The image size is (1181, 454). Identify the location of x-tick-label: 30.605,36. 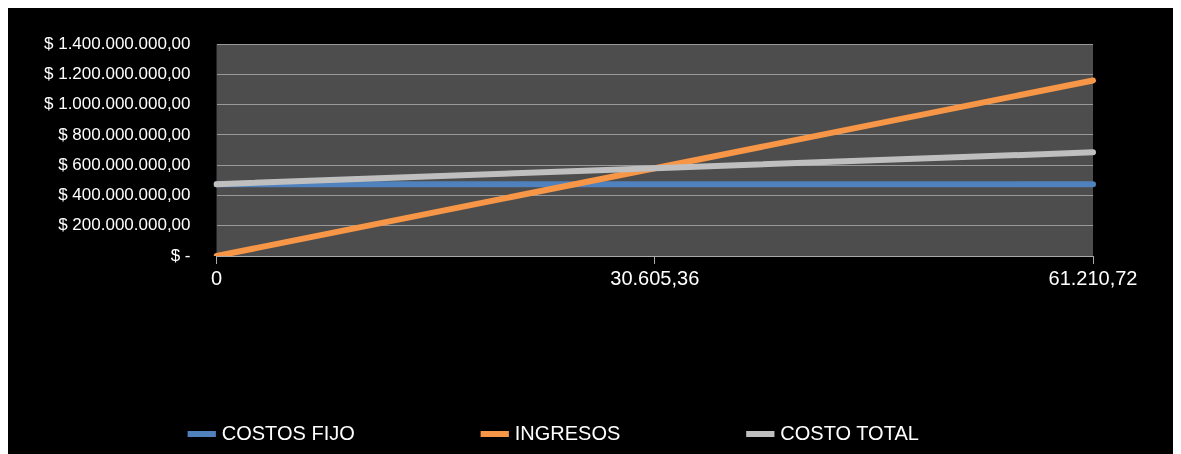
(655, 277).